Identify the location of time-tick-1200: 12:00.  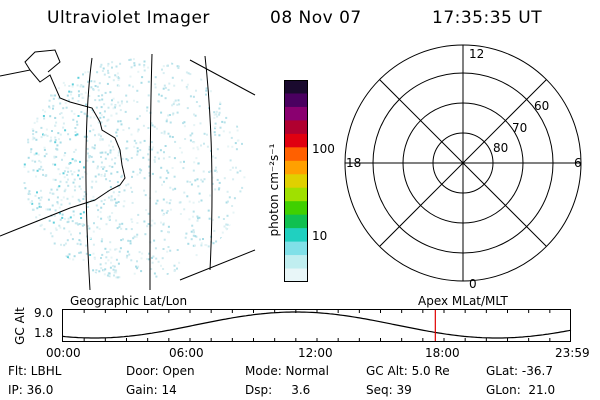
(315, 353).